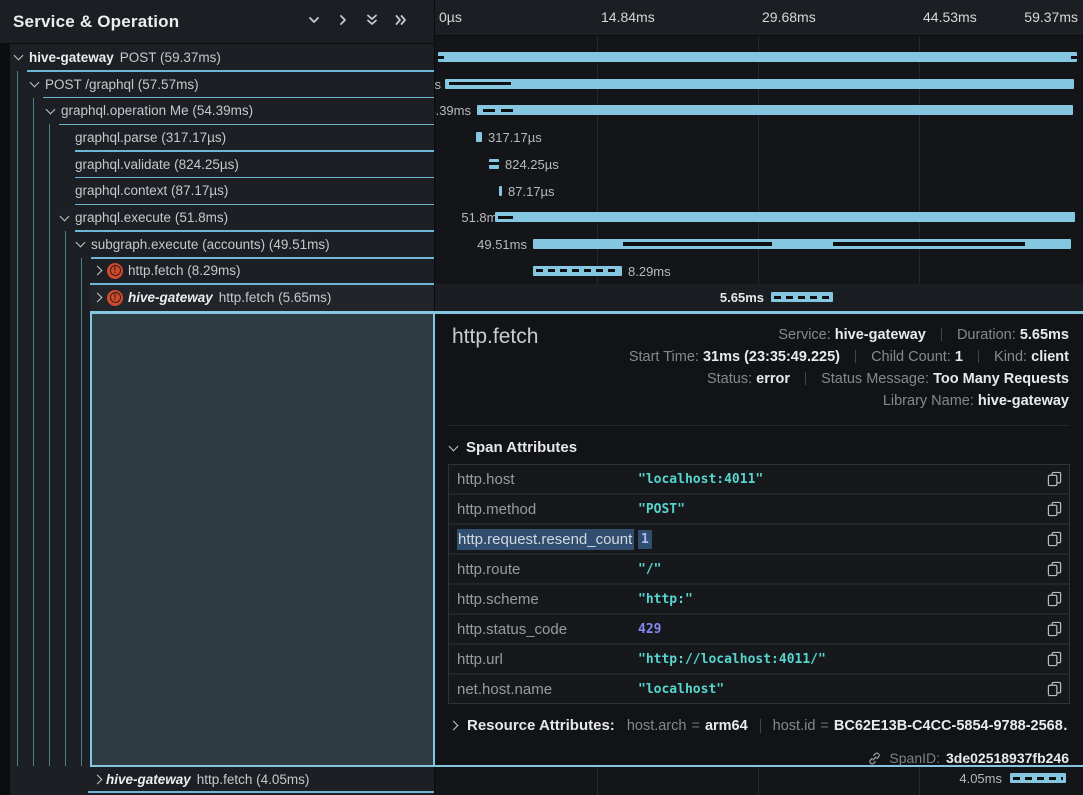 This screenshot has height=795, width=1083. What do you see at coordinates (650, 569) in the screenshot?
I see `attr-value: "/"` at bounding box center [650, 569].